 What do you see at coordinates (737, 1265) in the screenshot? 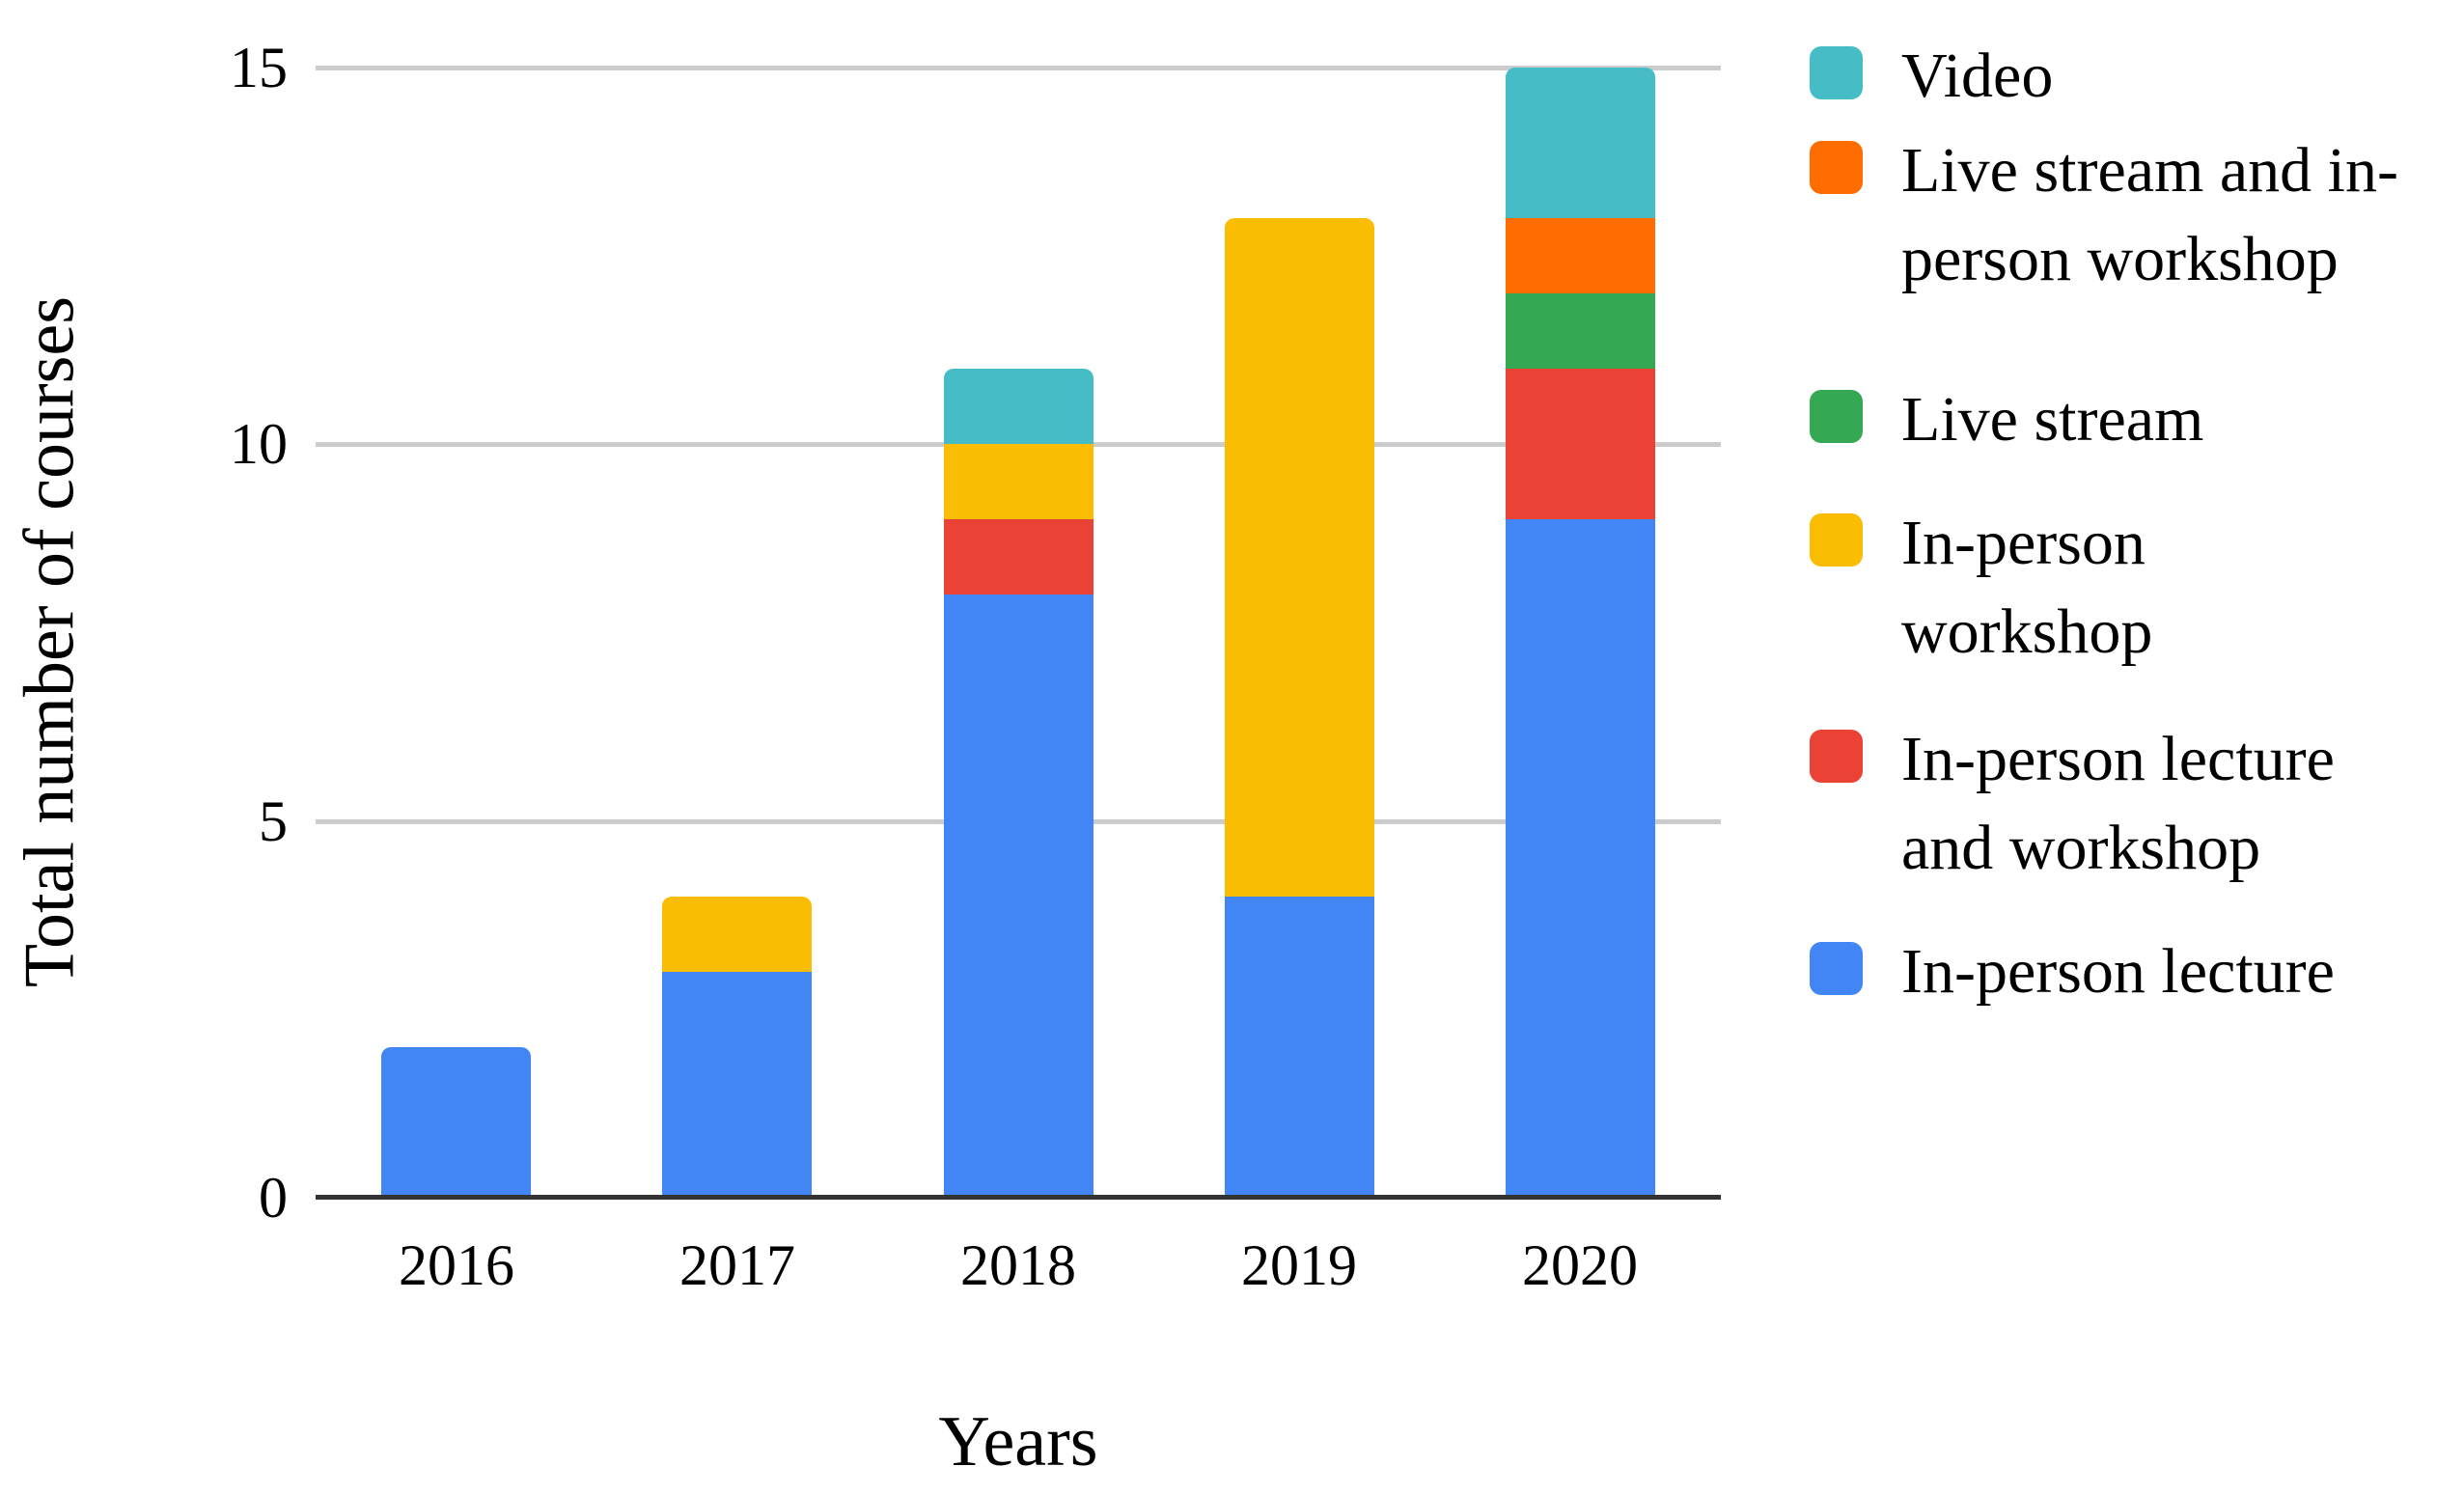
I see `x-tick-label-2017: 2017` at bounding box center [737, 1265].